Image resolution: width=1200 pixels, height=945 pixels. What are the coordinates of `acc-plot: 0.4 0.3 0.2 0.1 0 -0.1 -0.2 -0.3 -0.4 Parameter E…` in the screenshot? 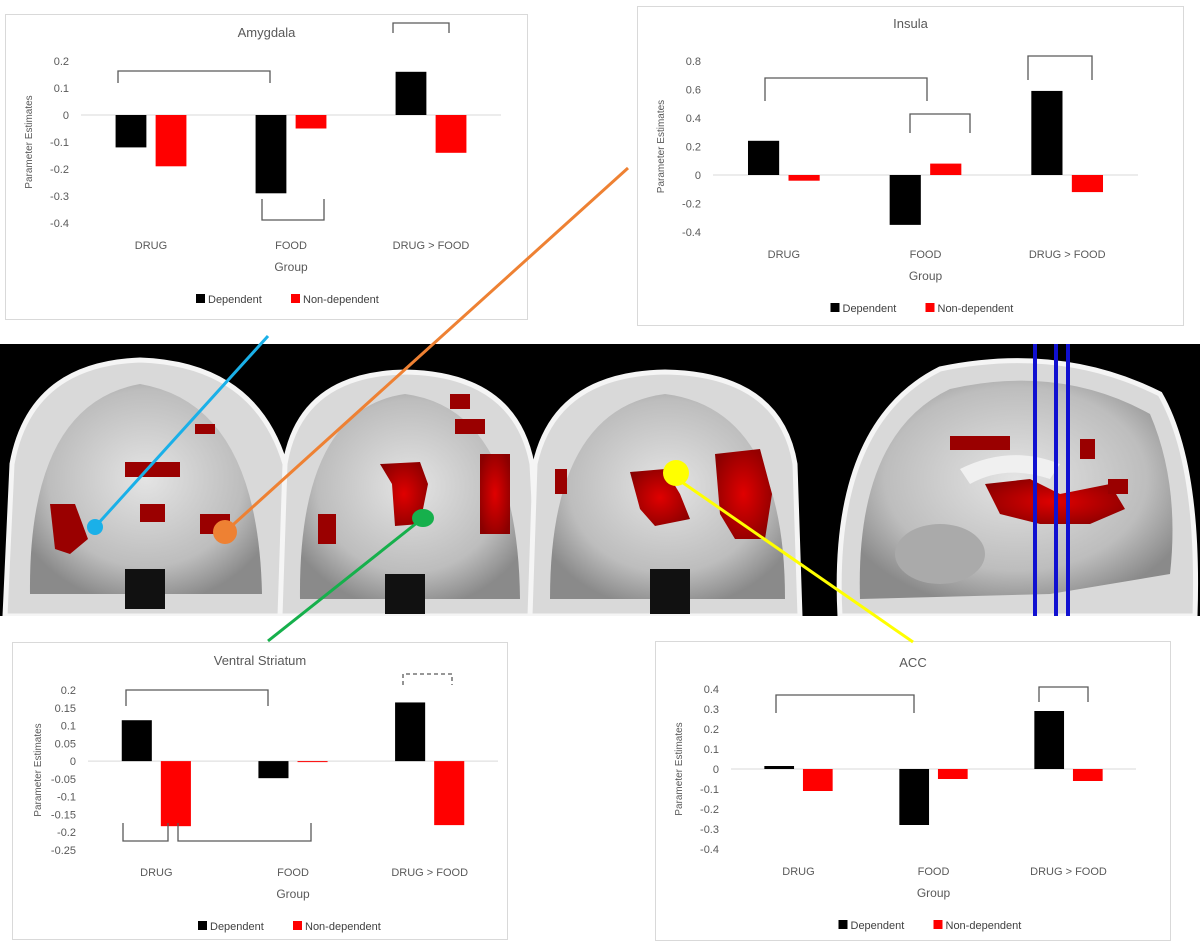 It's located at (905, 808).